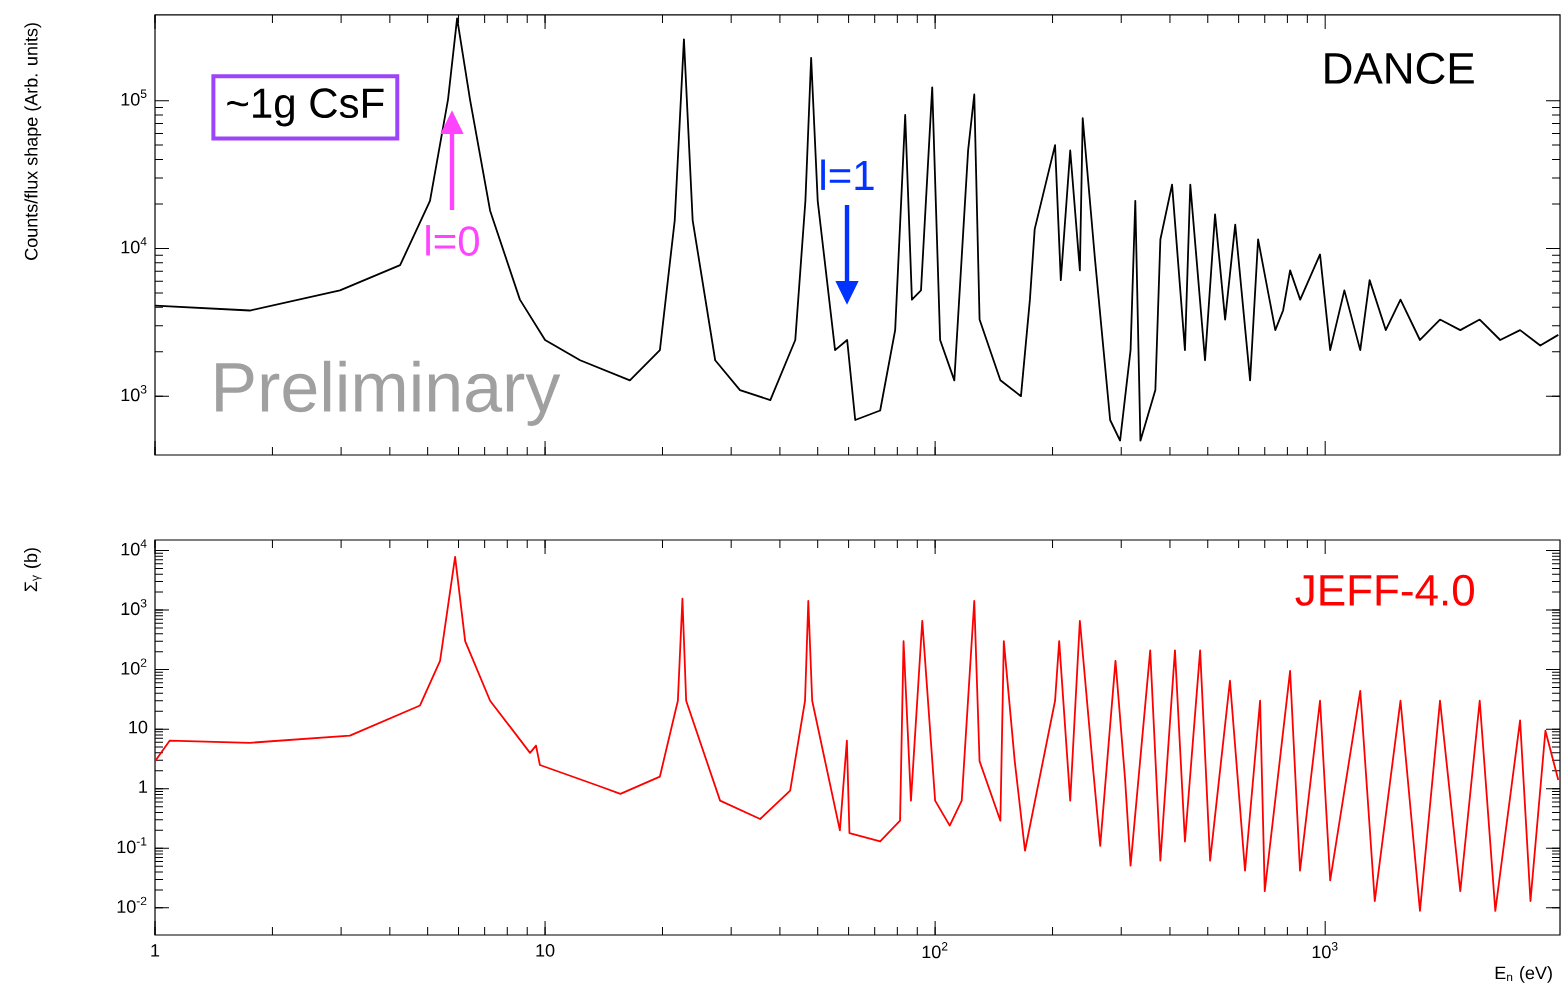  I want to click on y-tick-label: 10$^{5}$, so click(134, 97).